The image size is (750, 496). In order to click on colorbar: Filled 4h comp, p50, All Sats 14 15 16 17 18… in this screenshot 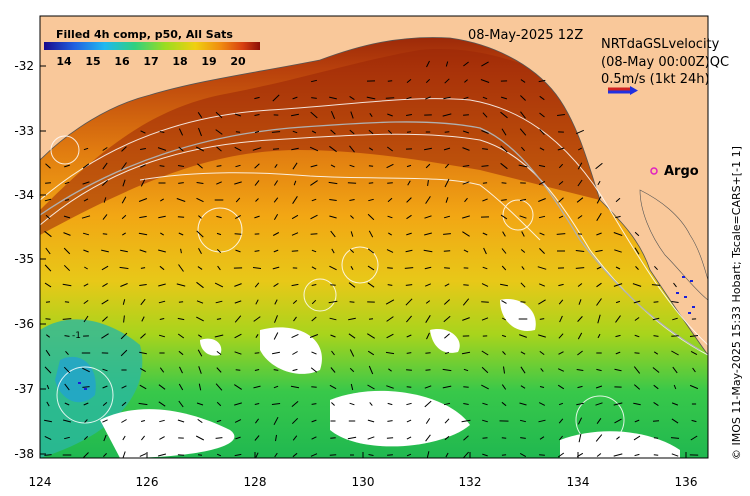, I will do `click(152, 48)`.